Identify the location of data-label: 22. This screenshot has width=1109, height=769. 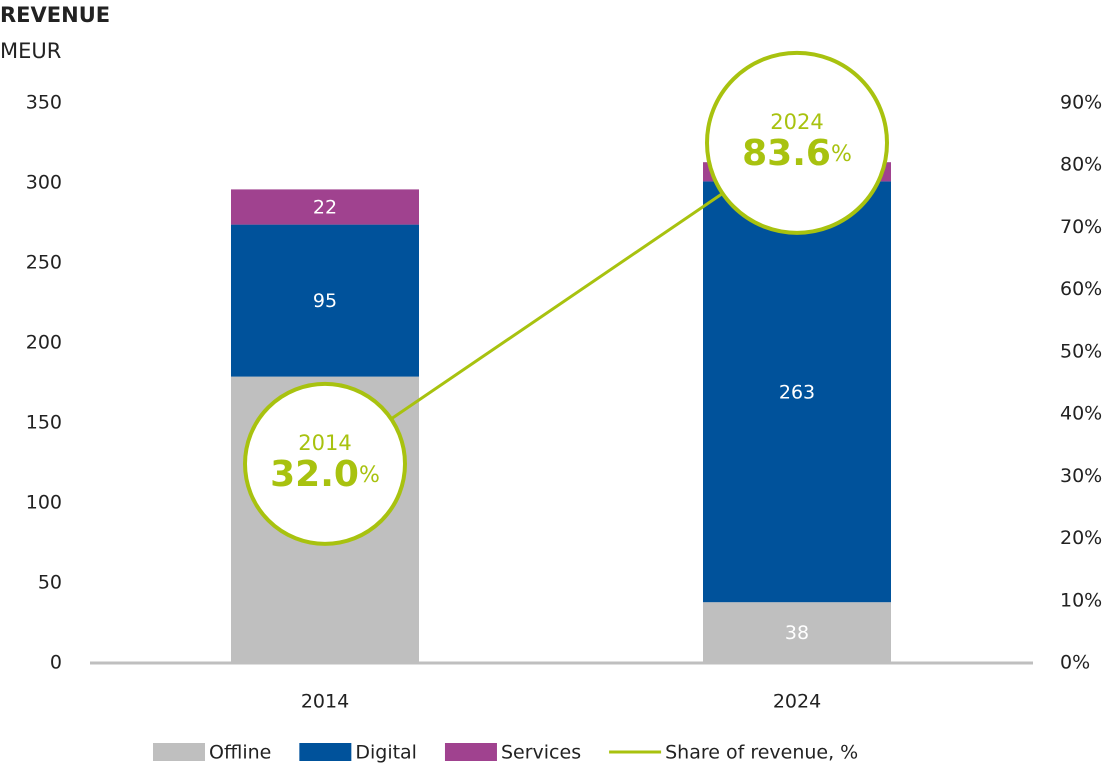
(325, 208).